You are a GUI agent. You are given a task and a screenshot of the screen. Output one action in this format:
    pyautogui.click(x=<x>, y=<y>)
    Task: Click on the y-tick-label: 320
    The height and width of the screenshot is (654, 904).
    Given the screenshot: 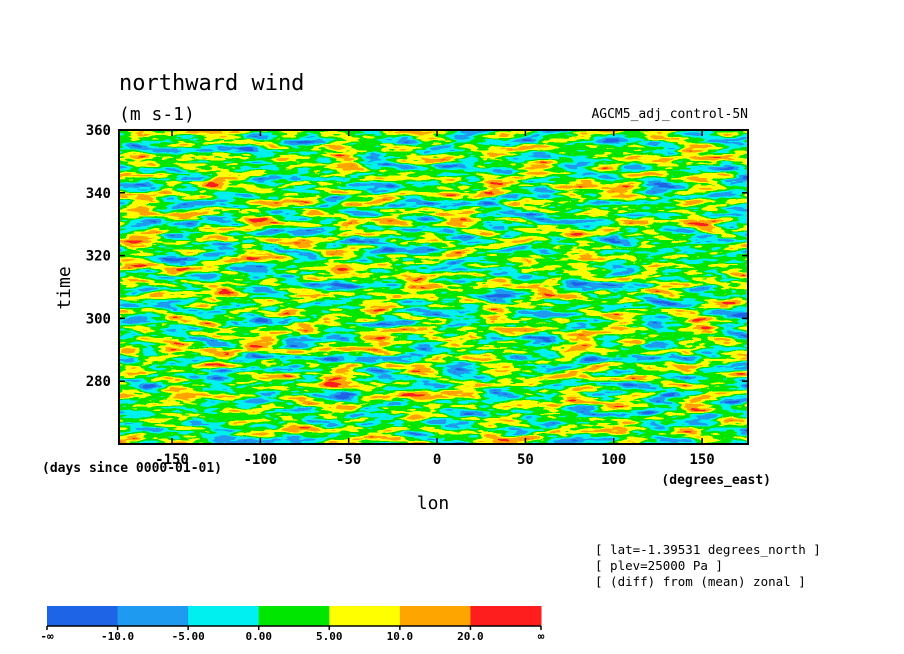 What is the action you would take?
    pyautogui.click(x=98, y=257)
    